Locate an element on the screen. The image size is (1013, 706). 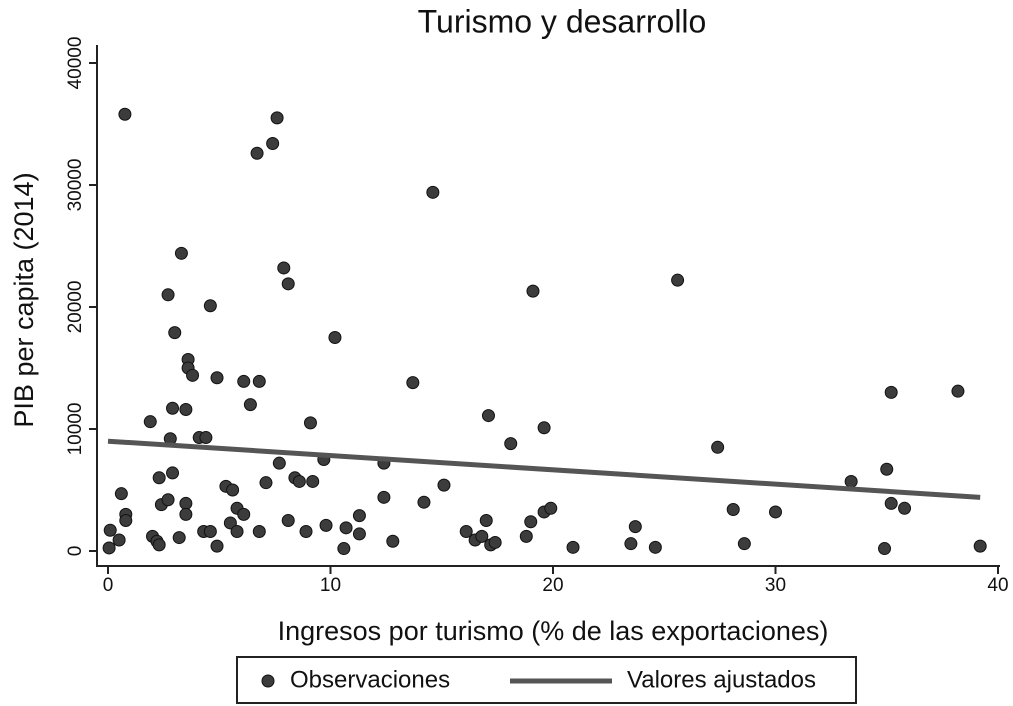
legend-marker is located at coordinates (268, 681).